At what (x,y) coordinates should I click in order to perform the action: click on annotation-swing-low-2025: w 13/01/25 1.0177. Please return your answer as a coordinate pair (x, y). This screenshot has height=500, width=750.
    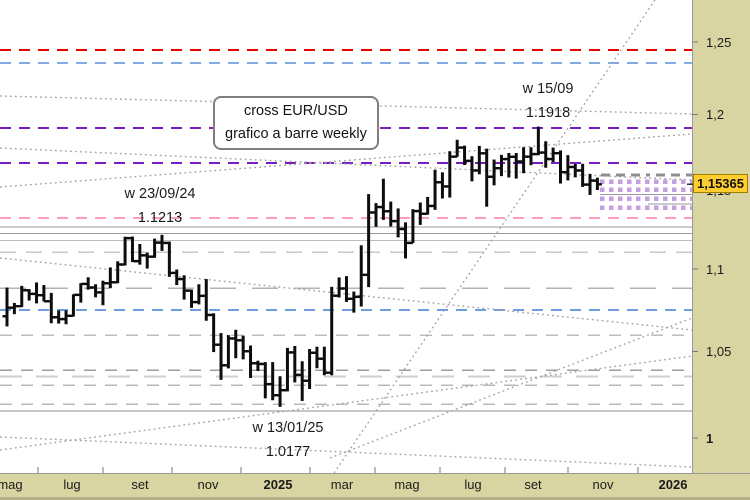
    Looking at the image, I should click on (288, 440).